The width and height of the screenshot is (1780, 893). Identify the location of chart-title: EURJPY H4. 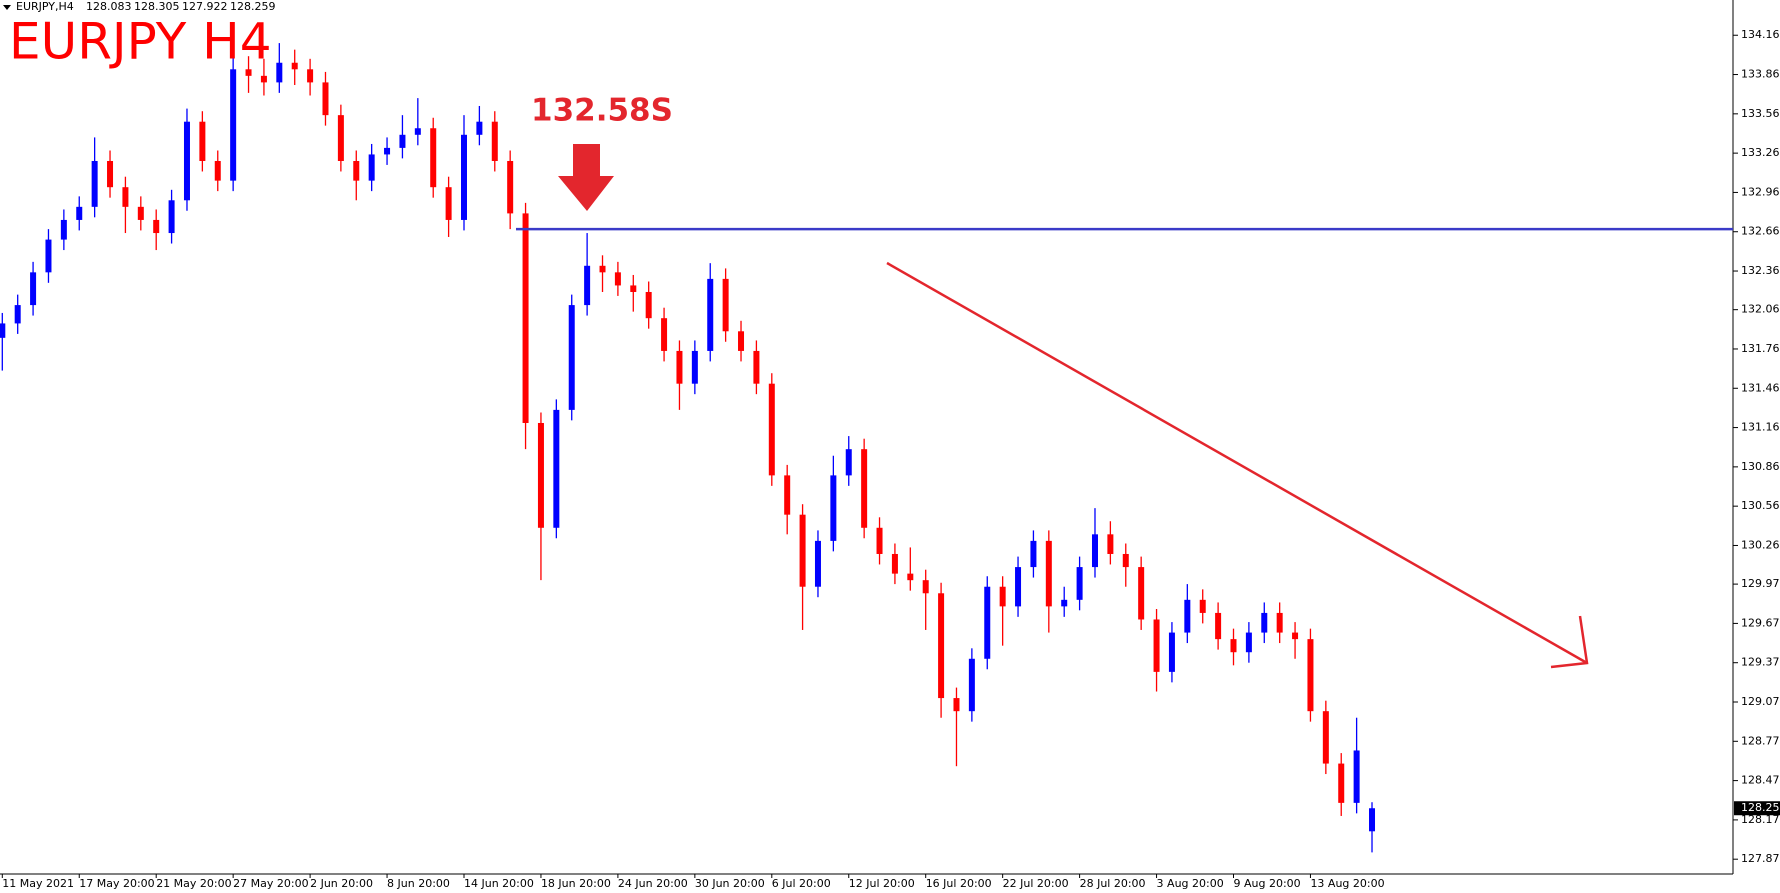
(140, 42).